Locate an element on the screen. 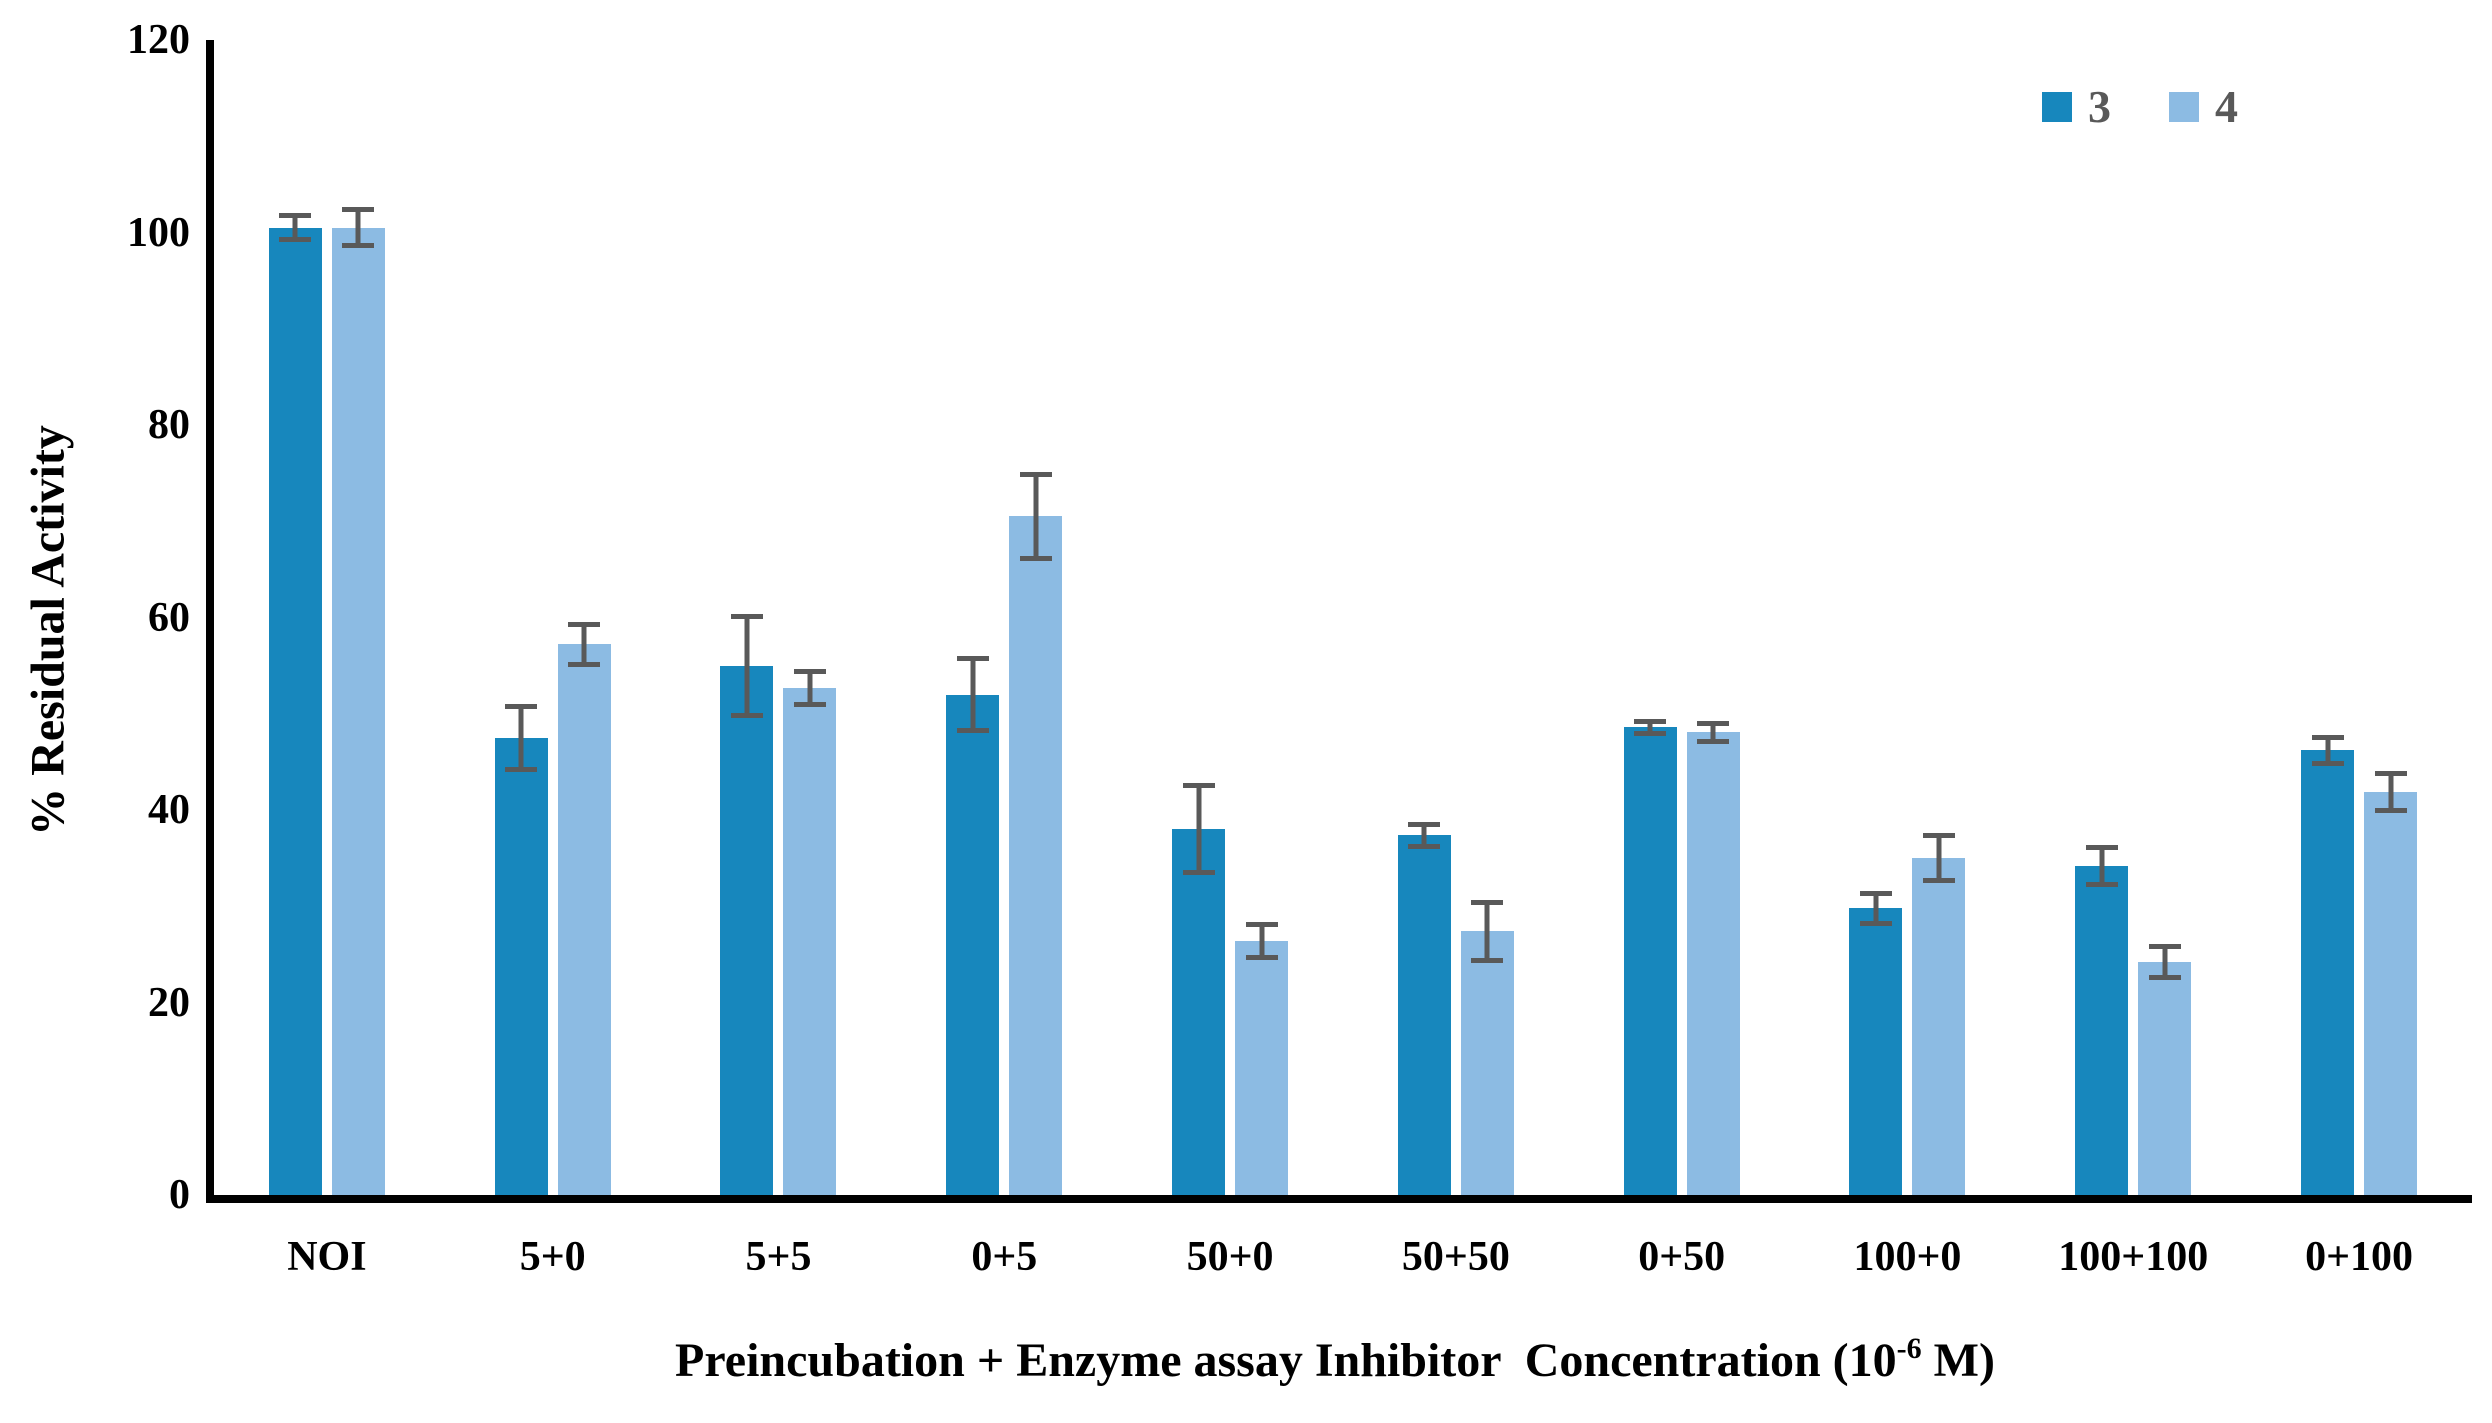  bar-series-3-0+5 is located at coordinates (973, 944).